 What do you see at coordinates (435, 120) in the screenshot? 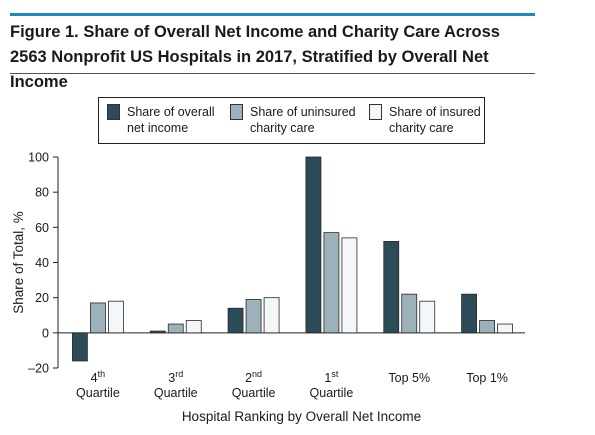
I see `legend-label-insured: Share of insured charity care` at bounding box center [435, 120].